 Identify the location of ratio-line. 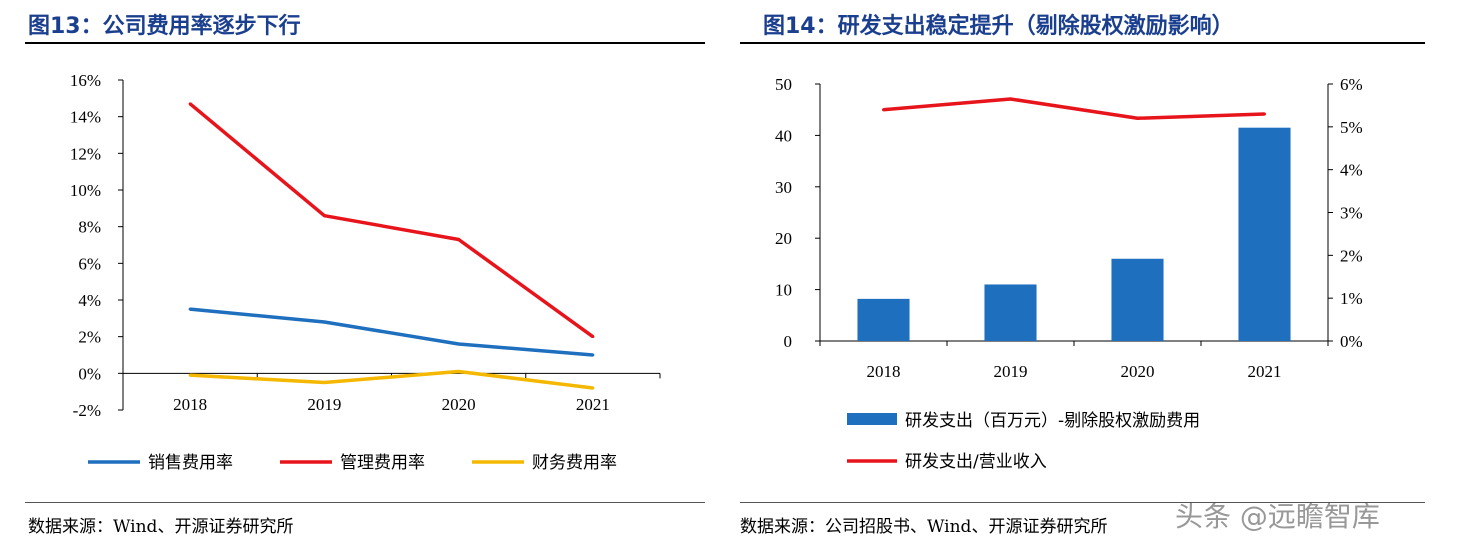
(1074, 109).